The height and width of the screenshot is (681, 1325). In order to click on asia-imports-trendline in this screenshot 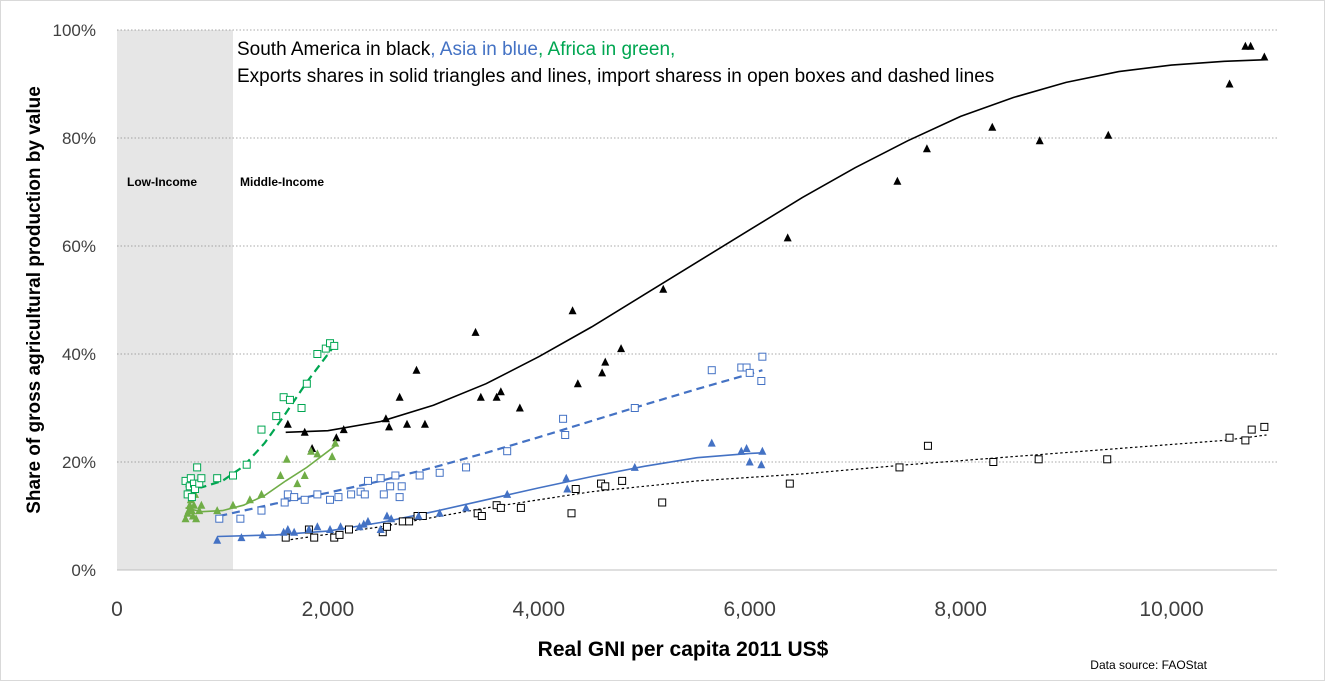, I will do `click(491, 443)`.